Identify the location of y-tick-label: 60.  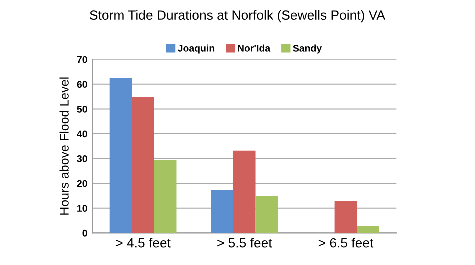
(82, 84).